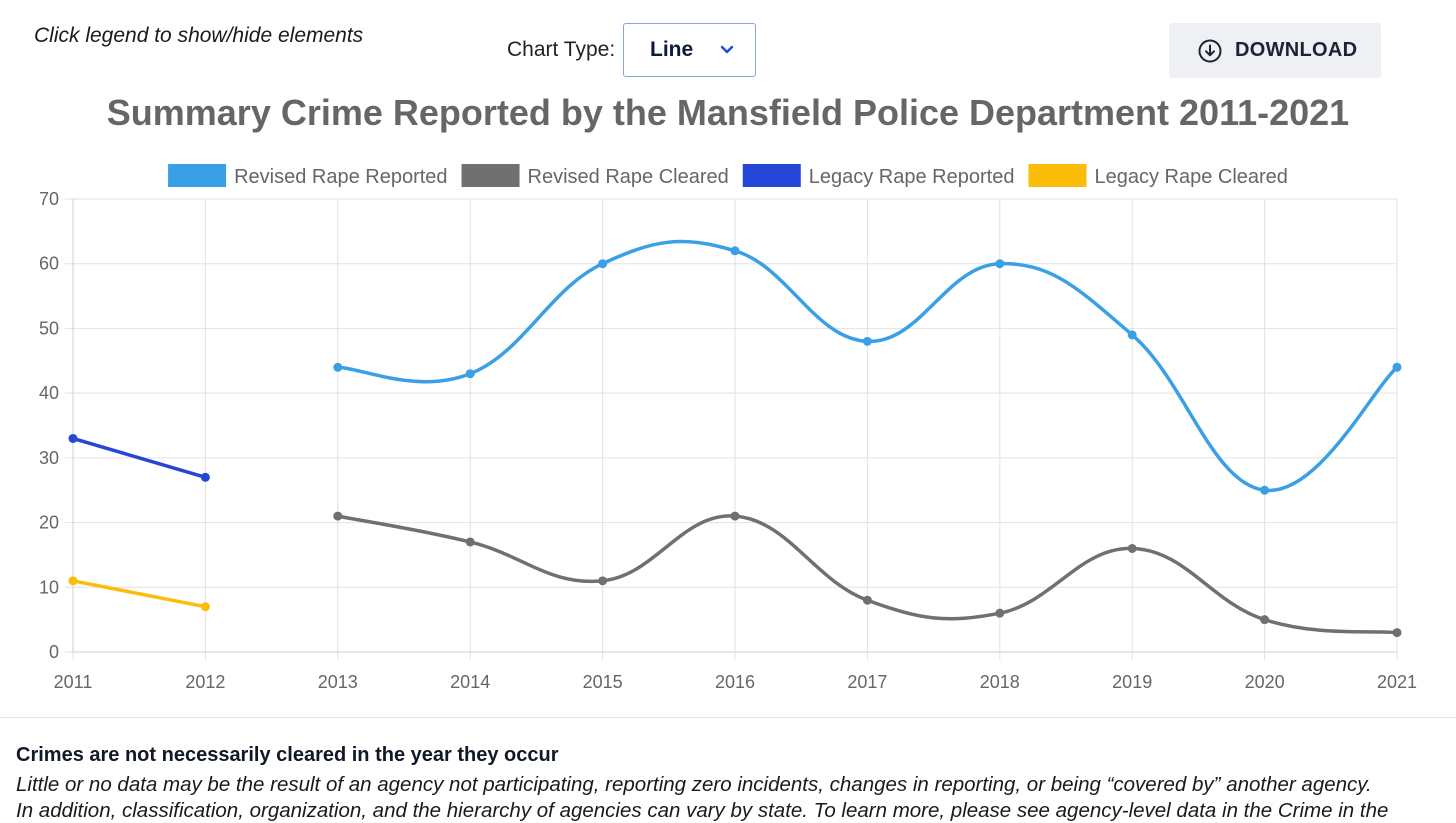 This screenshot has width=1456, height=823. What do you see at coordinates (561, 49) in the screenshot?
I see `chart-type-label: Chart Type:` at bounding box center [561, 49].